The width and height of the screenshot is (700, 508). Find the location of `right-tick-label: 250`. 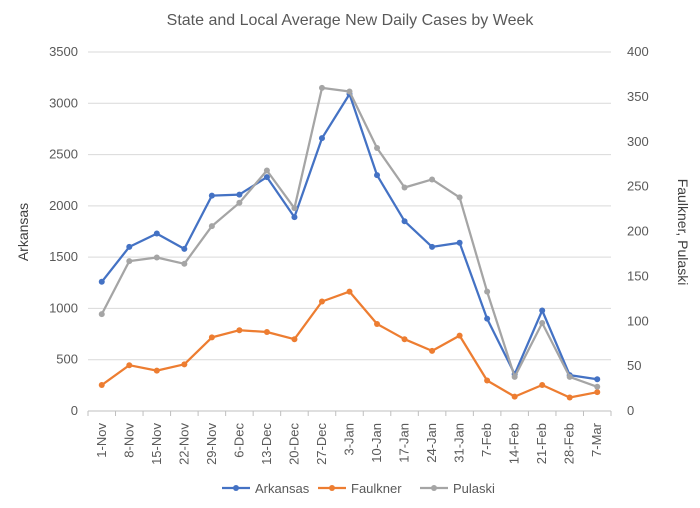

right-tick-label: 250 is located at coordinates (638, 186).